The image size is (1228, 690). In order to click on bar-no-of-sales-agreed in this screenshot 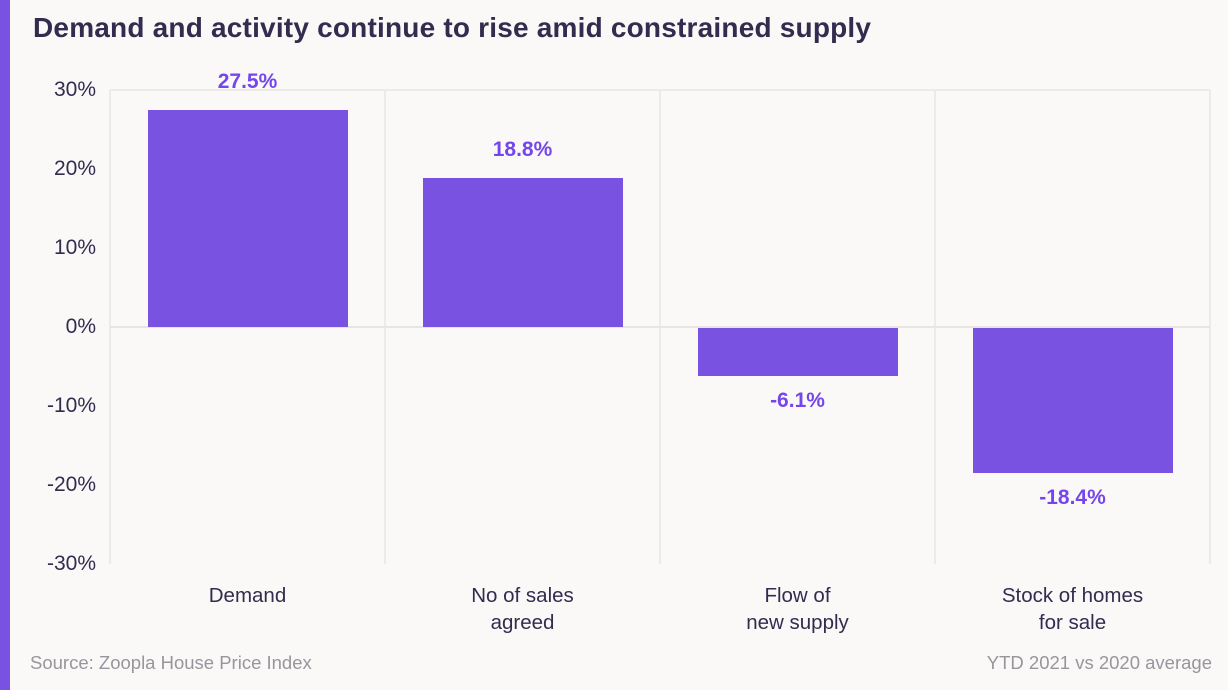, I will do `click(522, 252)`.